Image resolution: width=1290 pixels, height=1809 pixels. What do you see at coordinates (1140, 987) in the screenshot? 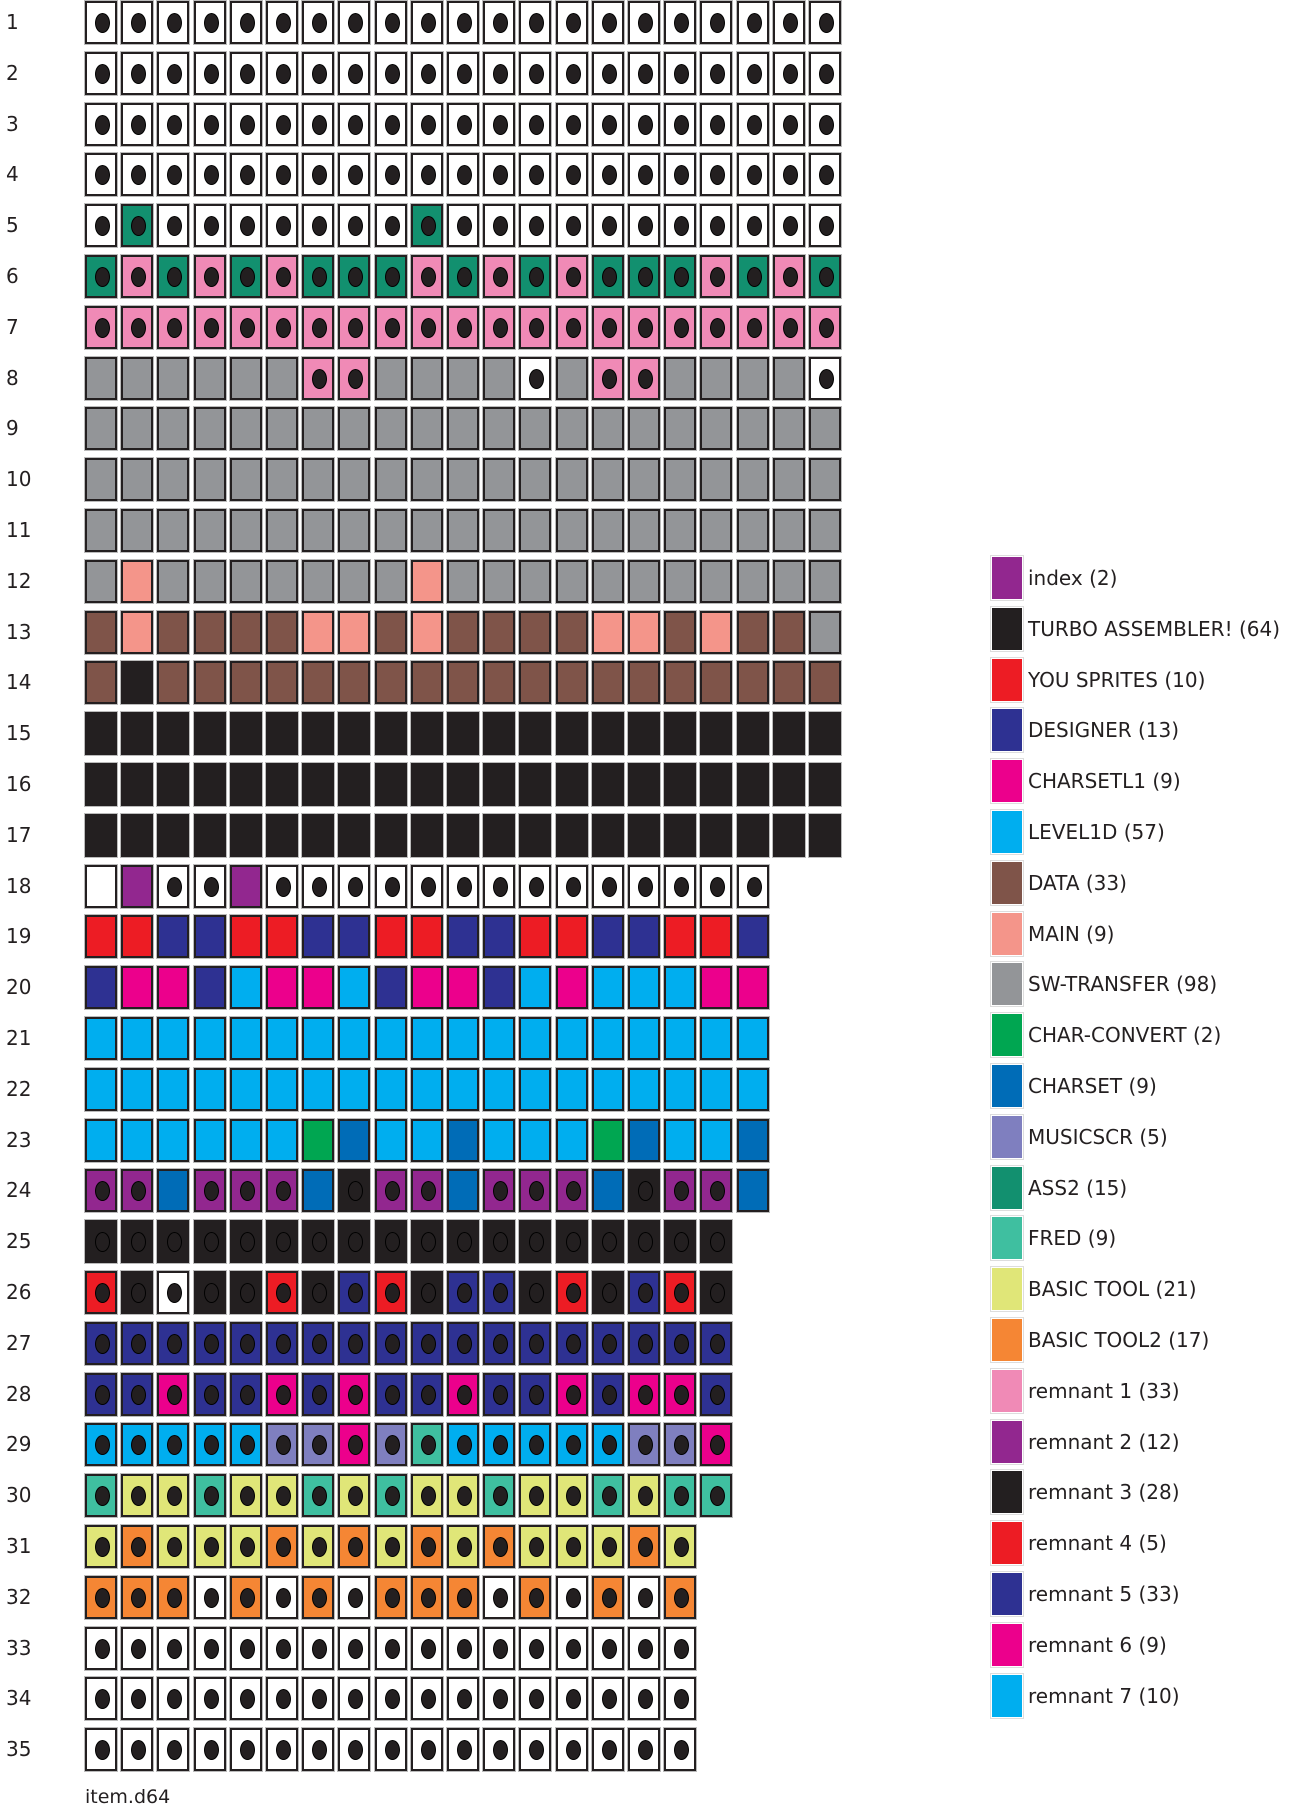
I see `legend-item: SW-TRANSFER (98)` at bounding box center [1140, 987].